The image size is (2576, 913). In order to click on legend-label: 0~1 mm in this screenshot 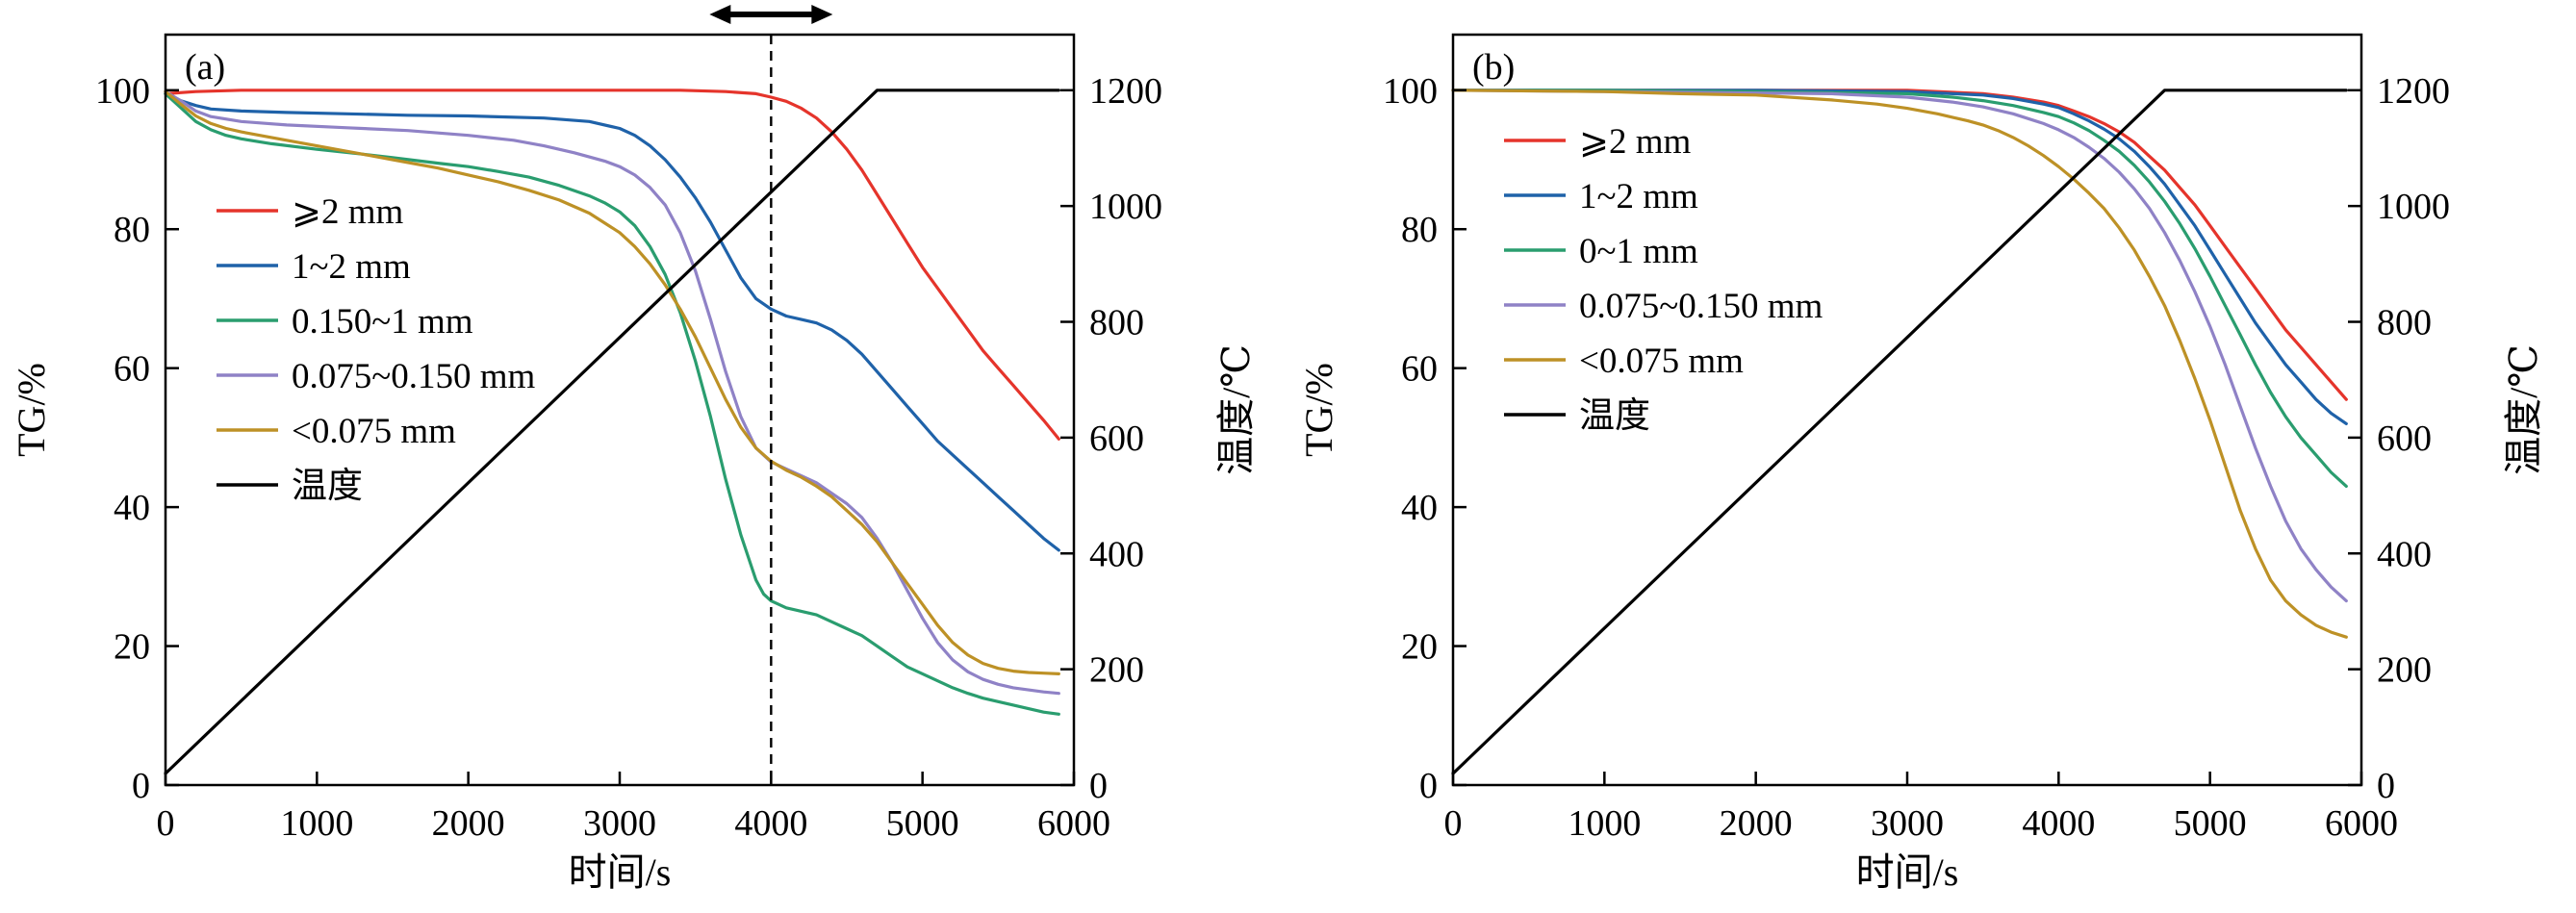, I will do `click(1638, 252)`.